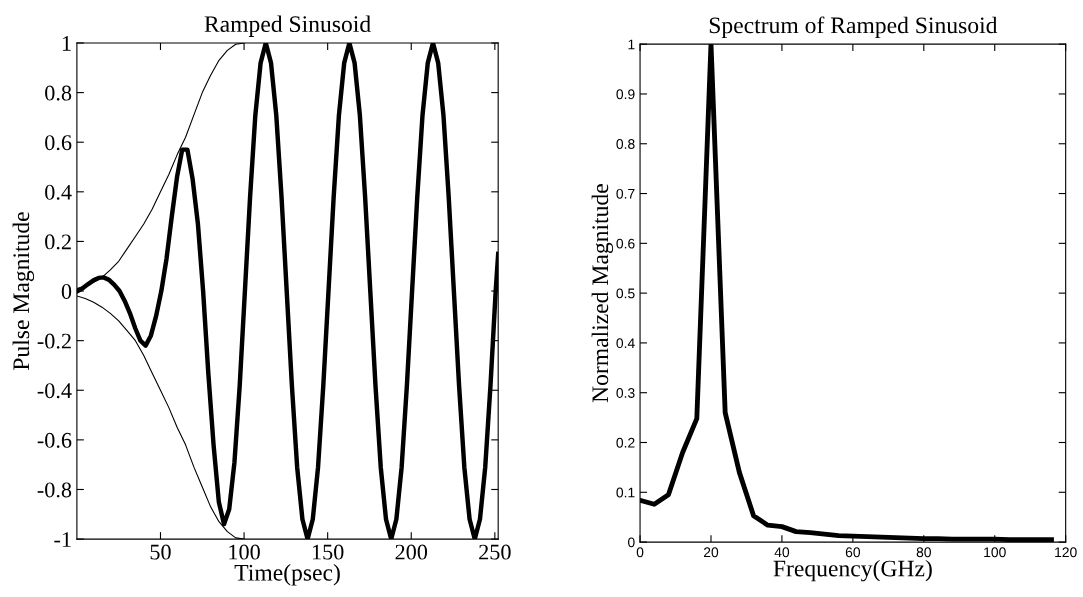 Image resolution: width=1083 pixels, height=597 pixels. What do you see at coordinates (625, 193) in the screenshot?
I see `y-tick-label: 0.7` at bounding box center [625, 193].